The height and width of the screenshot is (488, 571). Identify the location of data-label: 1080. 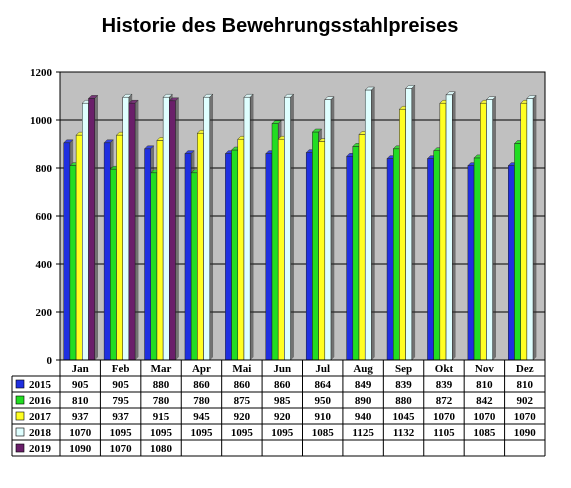
(161, 449).